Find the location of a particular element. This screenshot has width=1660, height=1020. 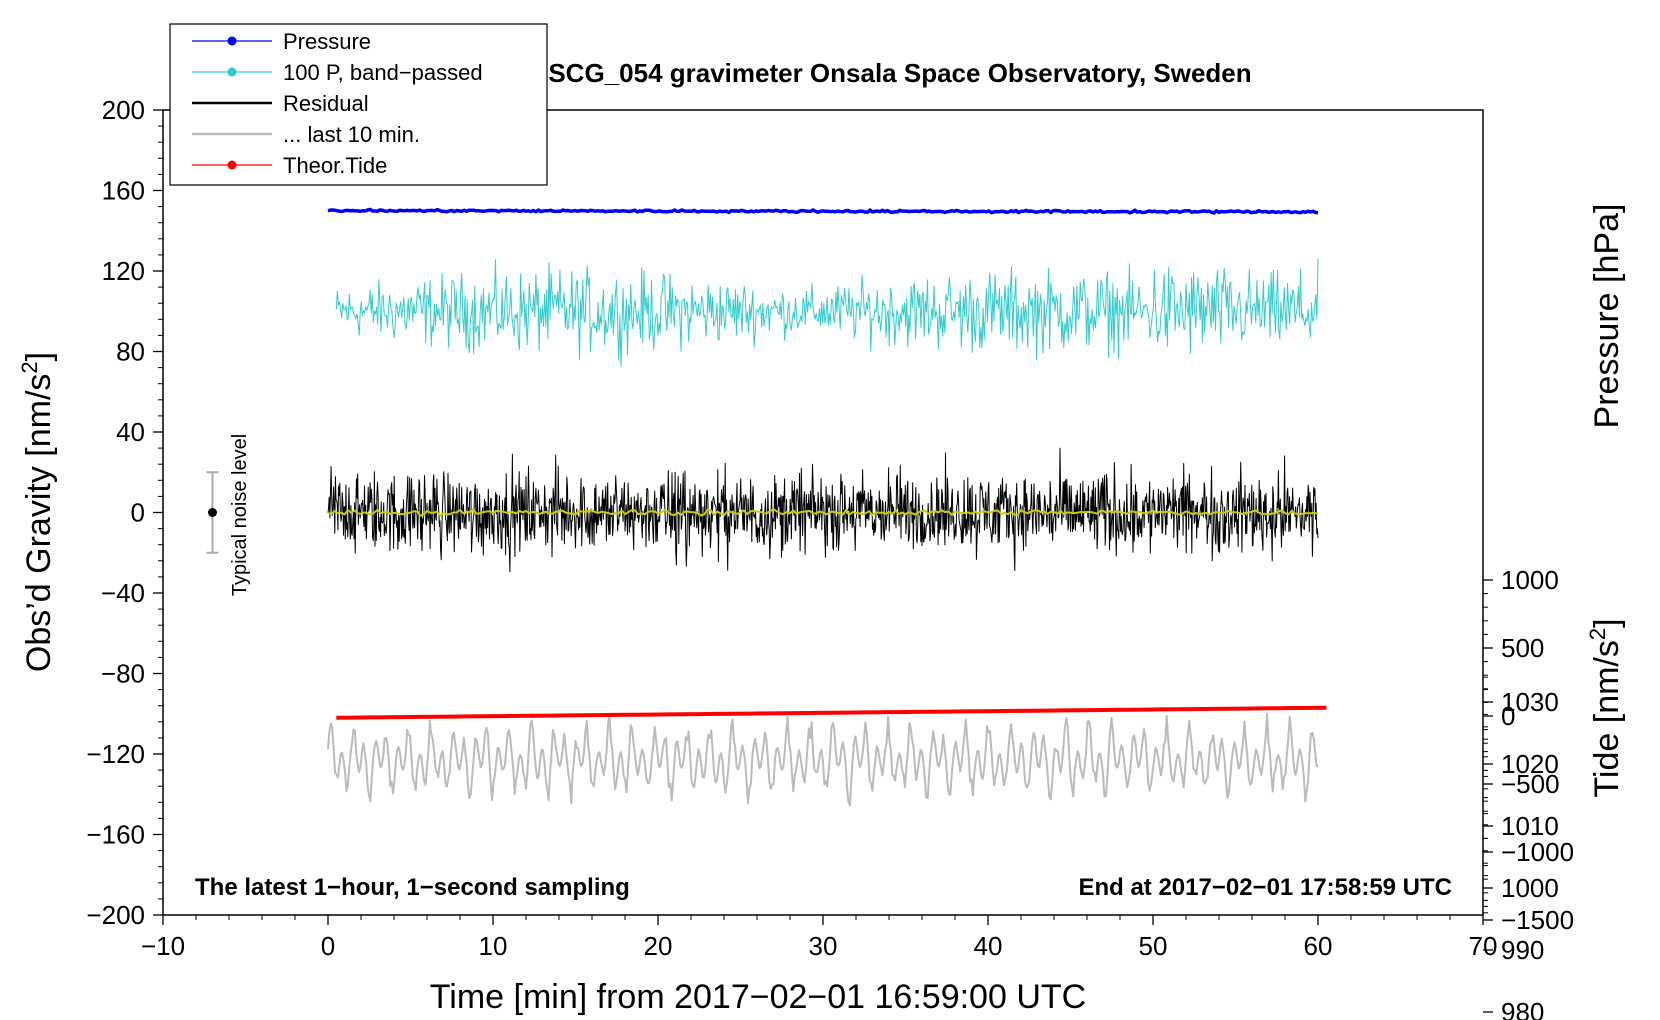

y-axis-label-gravity-sup: 2 is located at coordinates (29, 367).